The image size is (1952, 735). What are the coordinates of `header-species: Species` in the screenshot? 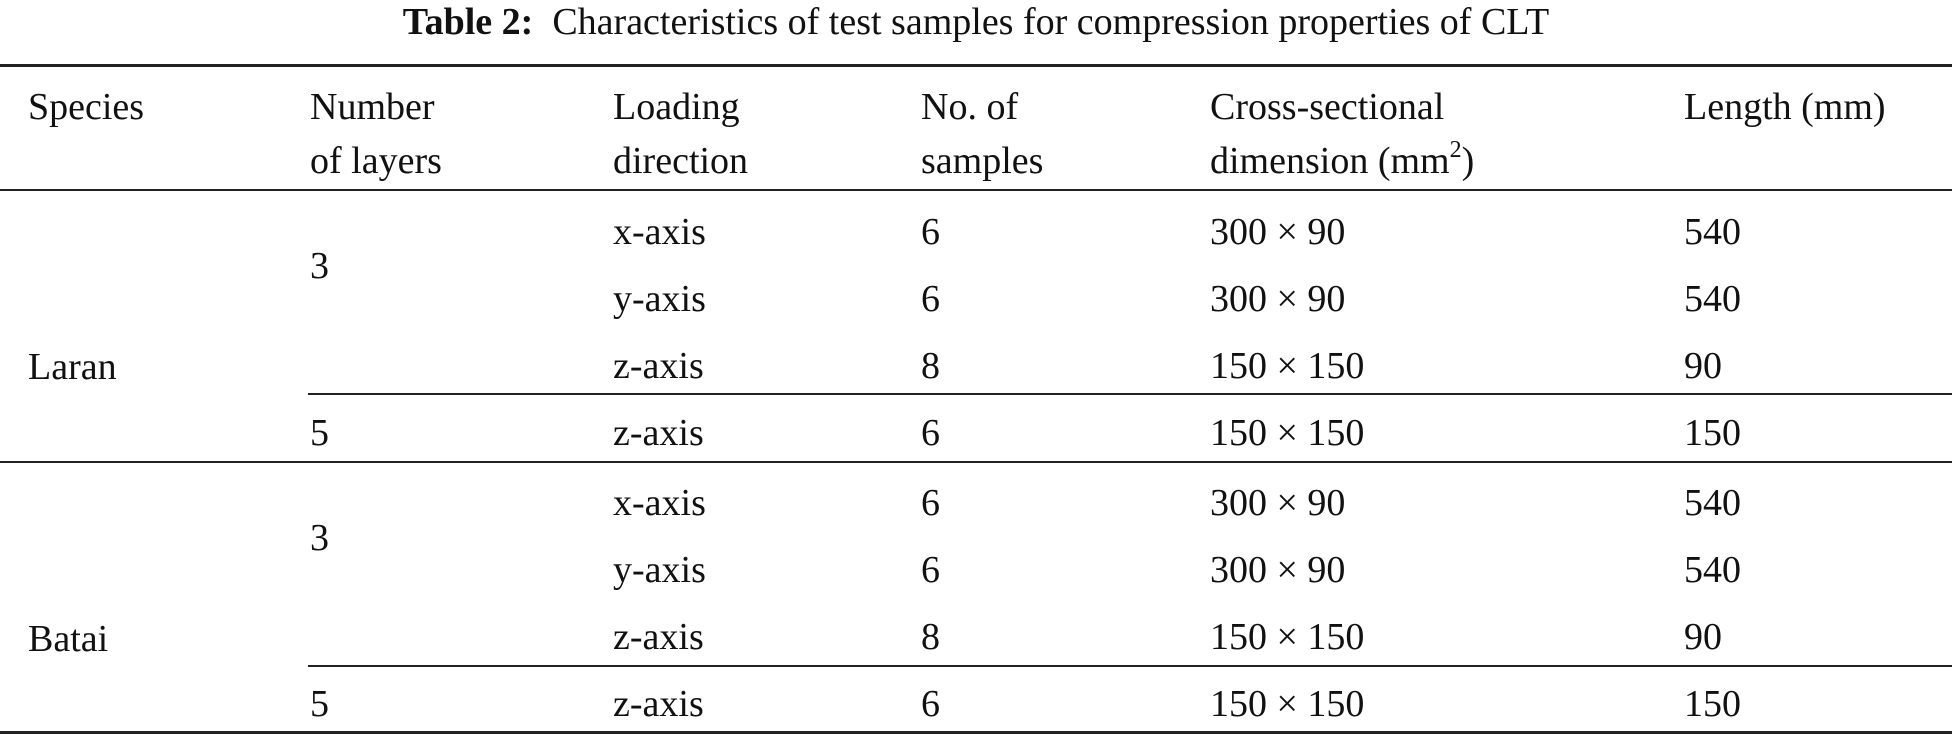 It's located at (86, 107).